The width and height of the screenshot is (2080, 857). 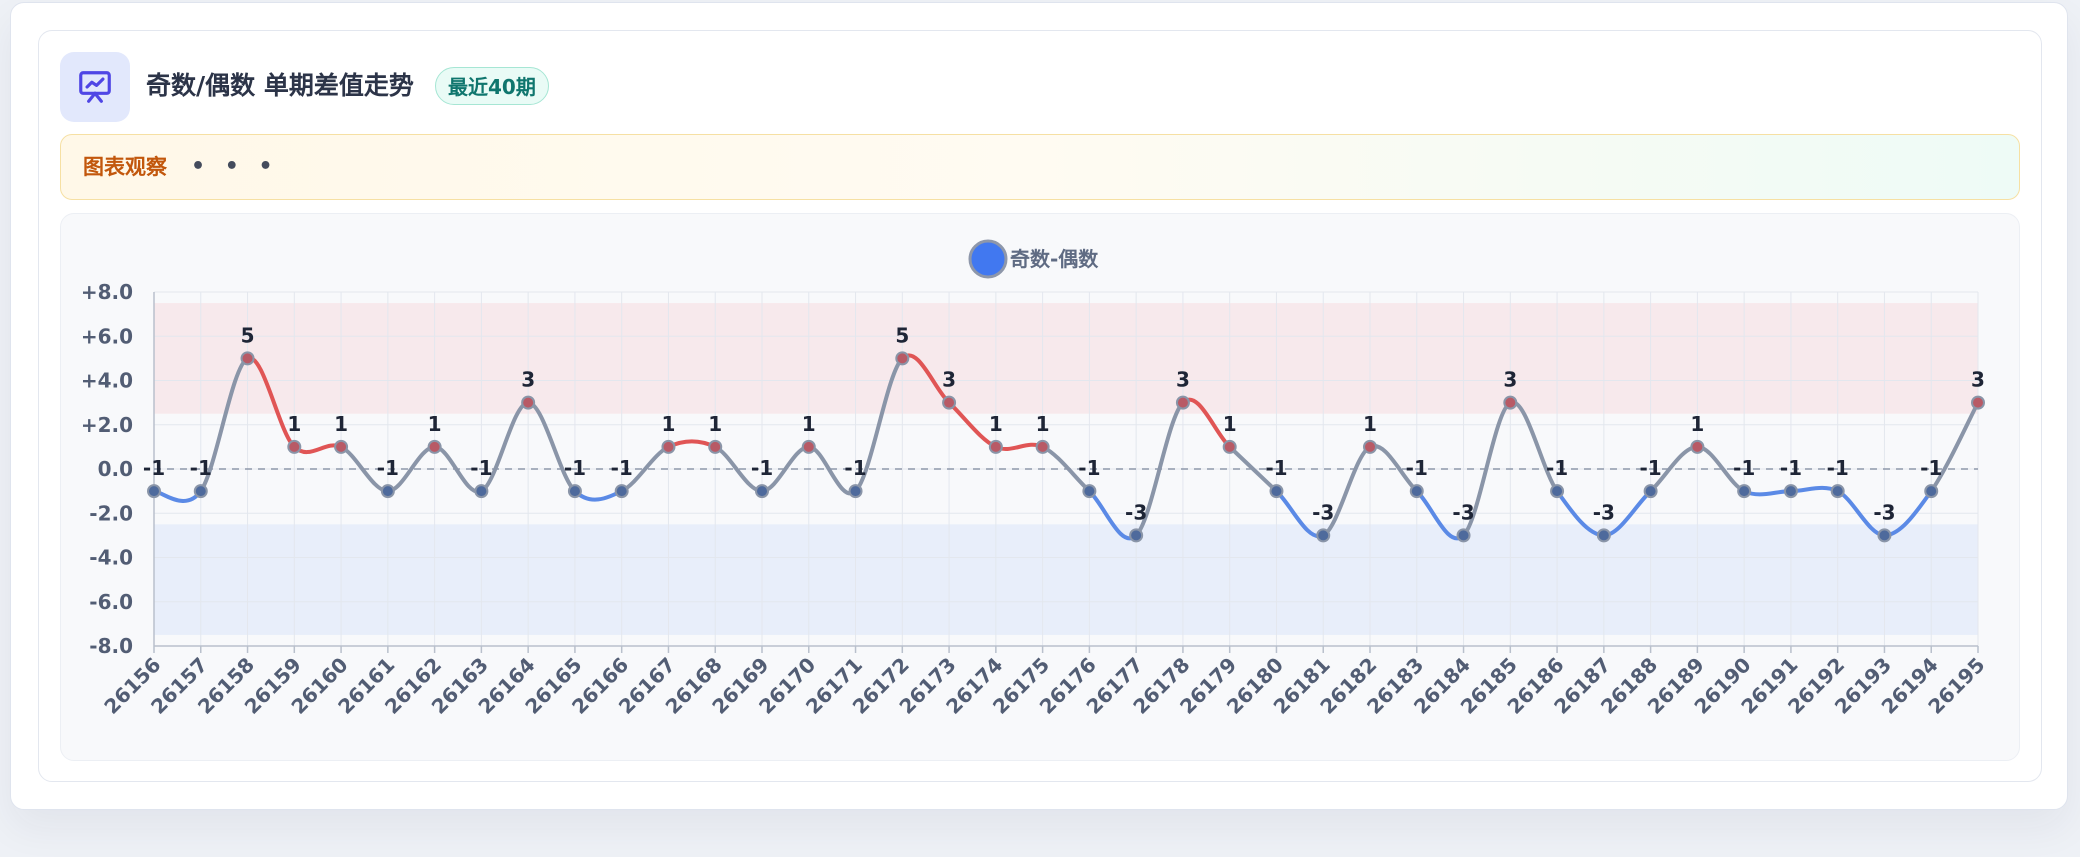 What do you see at coordinates (1978, 380) in the screenshot?
I see `data-label-26195: 3` at bounding box center [1978, 380].